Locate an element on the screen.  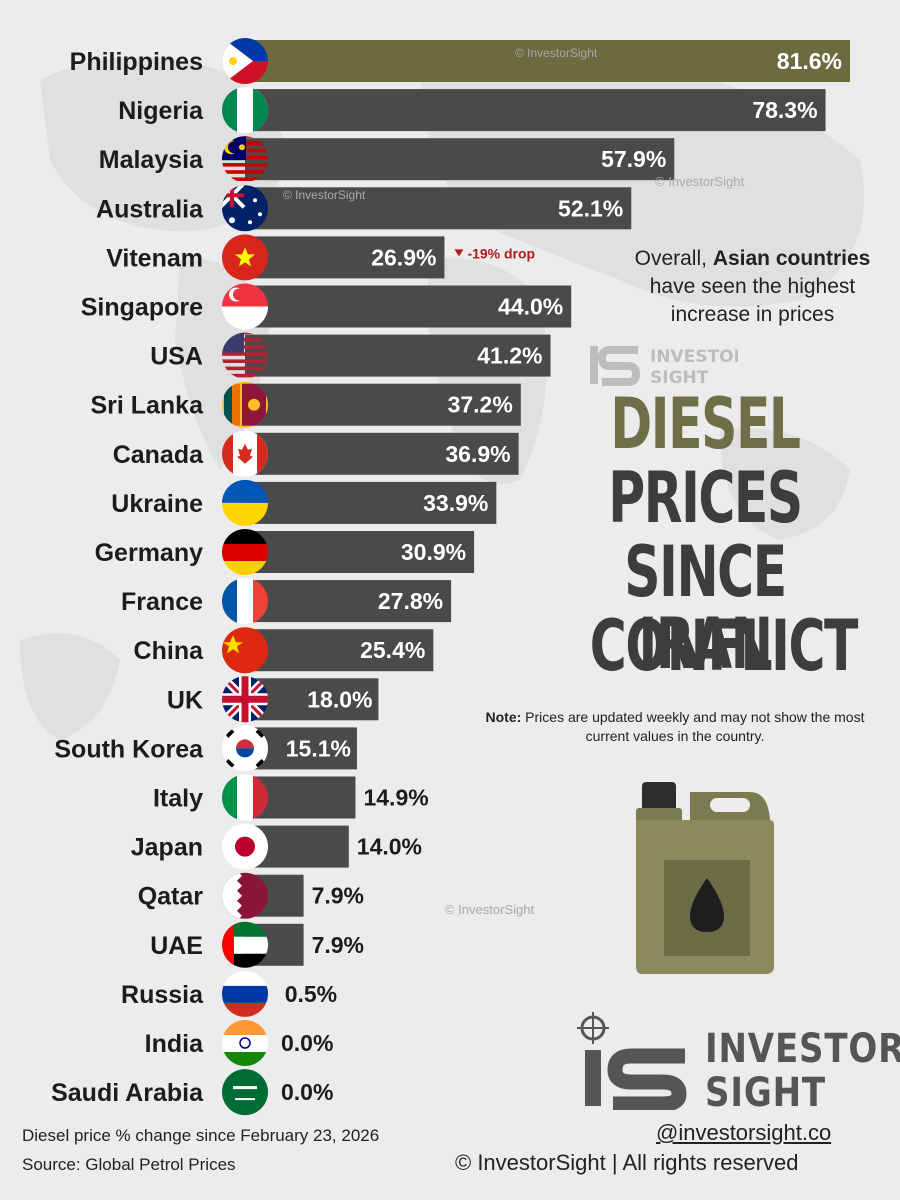
data-label: 0.5% is located at coordinates (311, 994).